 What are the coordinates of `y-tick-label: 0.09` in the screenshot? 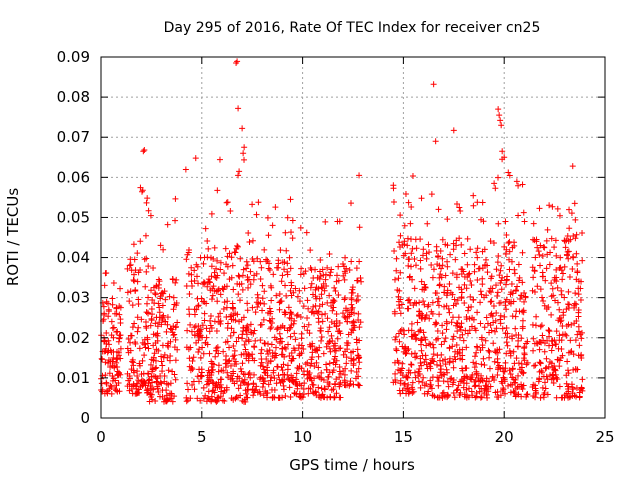 It's located at (73, 57).